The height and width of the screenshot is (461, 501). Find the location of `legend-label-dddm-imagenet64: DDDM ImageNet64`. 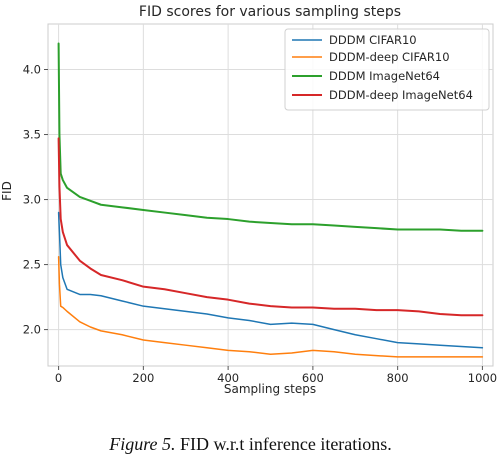

legend-label-dddm-imagenet64: DDDM ImageNet64 is located at coordinates (384, 76).